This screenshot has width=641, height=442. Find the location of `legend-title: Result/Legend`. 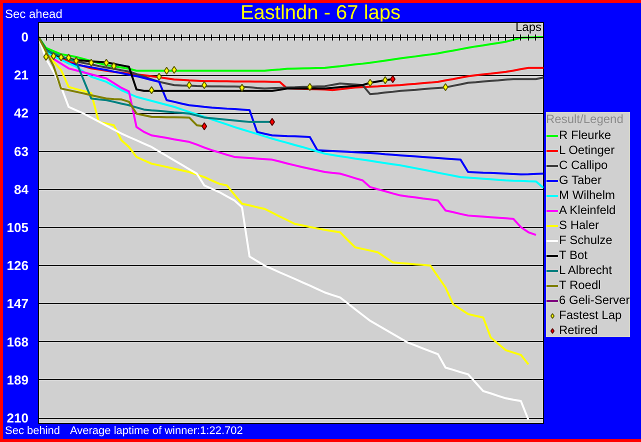

legend-title: Result/Legend is located at coordinates (585, 119).